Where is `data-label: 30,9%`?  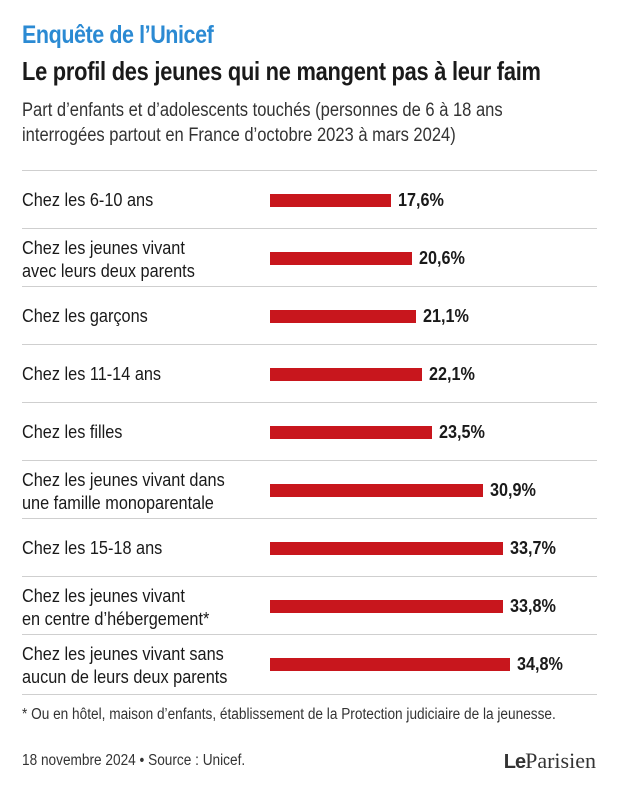
data-label: 30,9% is located at coordinates (513, 490).